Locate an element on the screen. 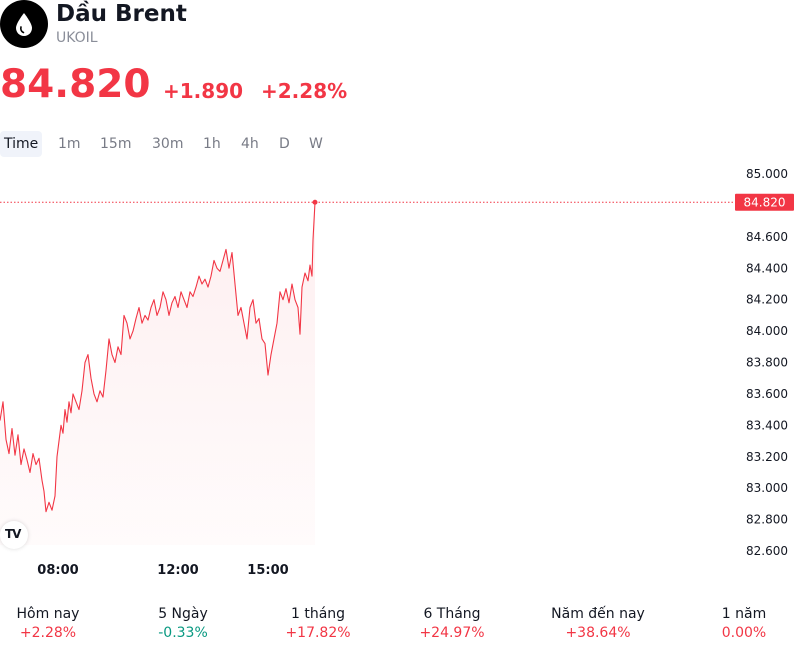  last-price: 84.820 is located at coordinates (75, 84).